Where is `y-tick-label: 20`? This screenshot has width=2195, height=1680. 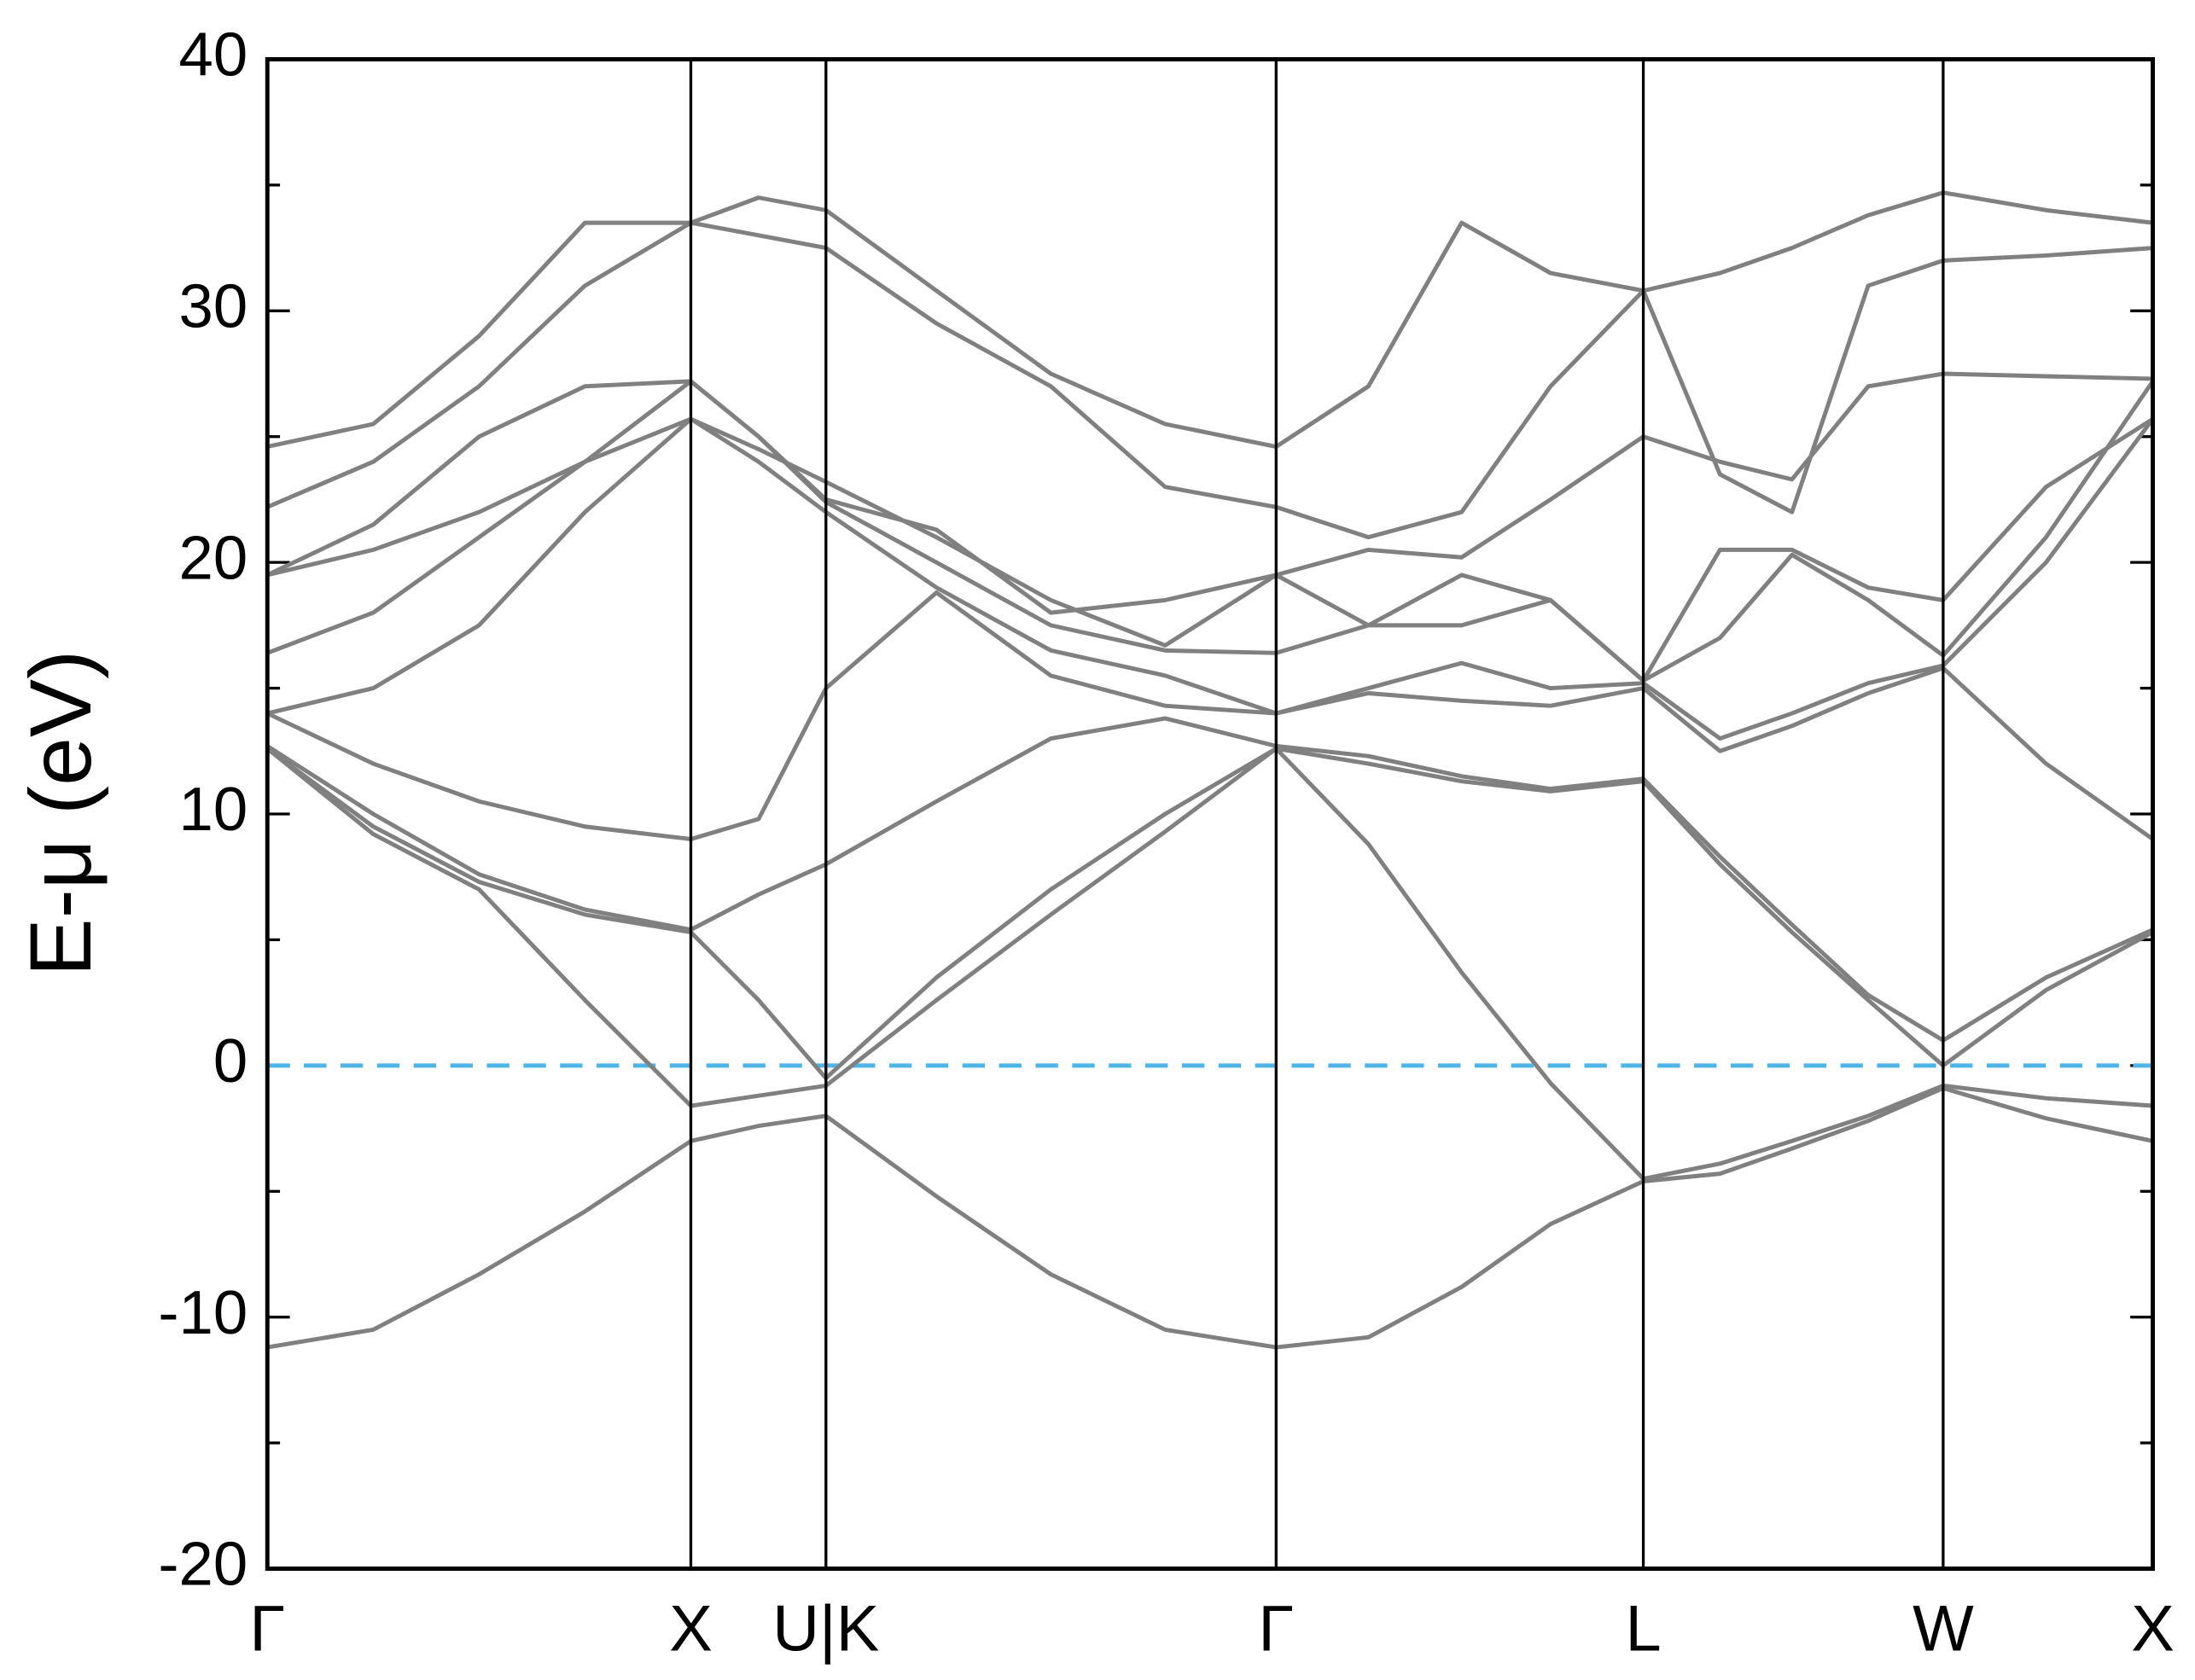 y-tick-label: 20 is located at coordinates (212, 557).